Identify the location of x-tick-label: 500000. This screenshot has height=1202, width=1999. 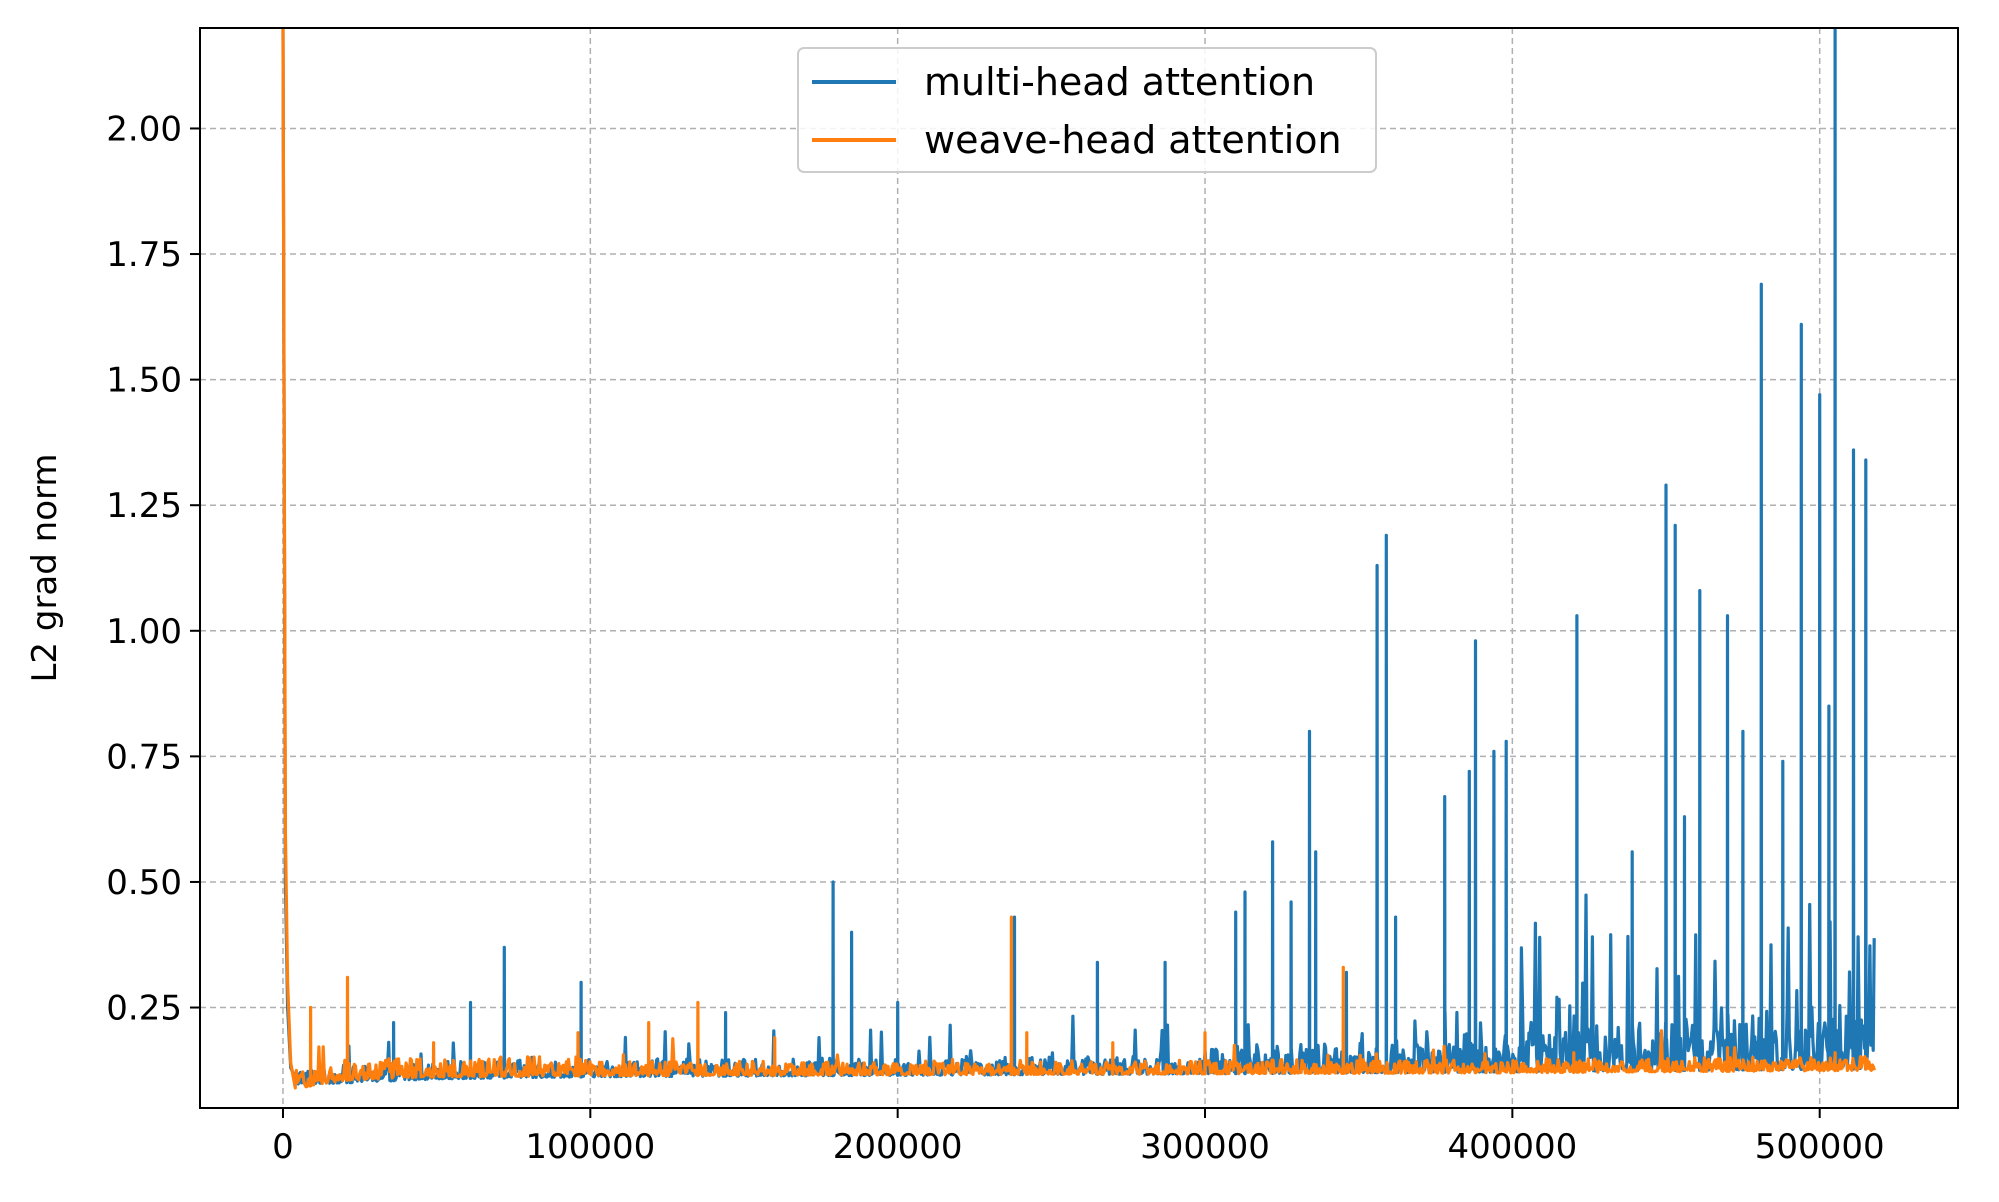
(1820, 1147).